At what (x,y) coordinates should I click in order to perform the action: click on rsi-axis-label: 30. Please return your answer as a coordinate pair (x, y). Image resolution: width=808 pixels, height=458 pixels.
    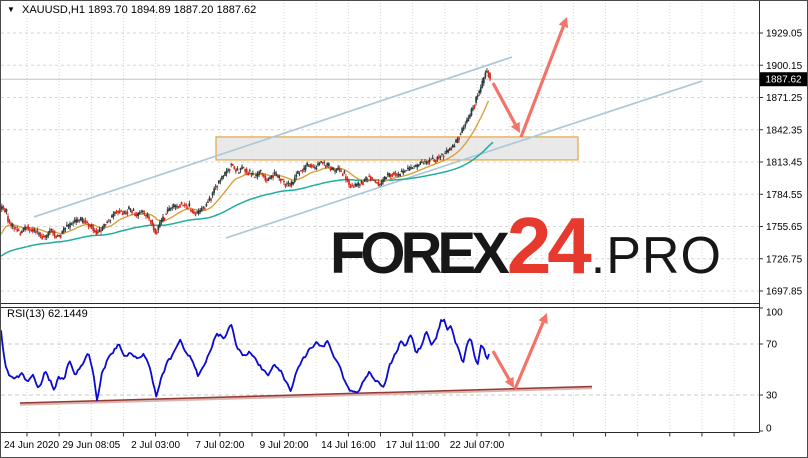
    Looking at the image, I should click on (772, 396).